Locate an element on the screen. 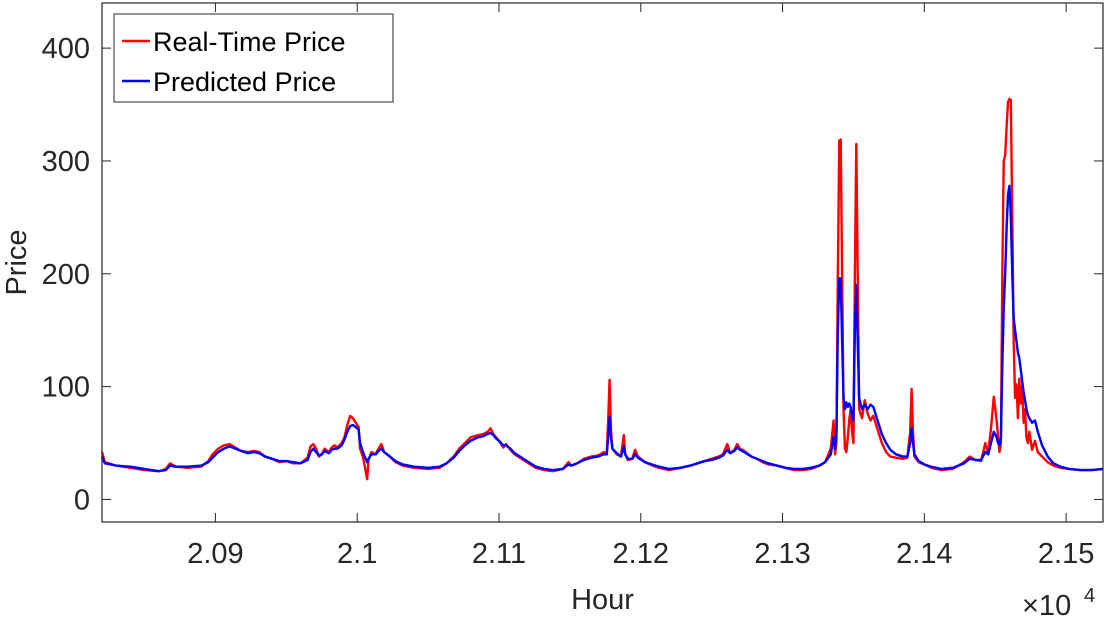 This screenshot has width=1106, height=622. y-tick-label: 200 is located at coordinates (66, 275).